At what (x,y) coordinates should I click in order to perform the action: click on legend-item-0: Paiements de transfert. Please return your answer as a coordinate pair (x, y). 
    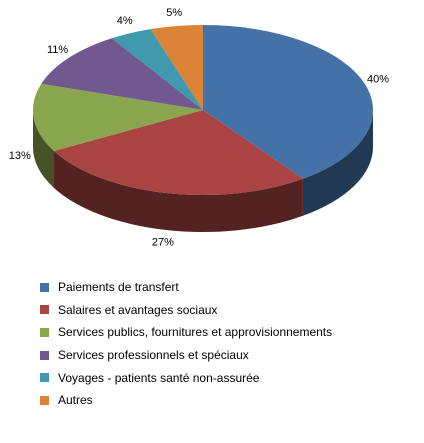
    Looking at the image, I should click on (230, 287).